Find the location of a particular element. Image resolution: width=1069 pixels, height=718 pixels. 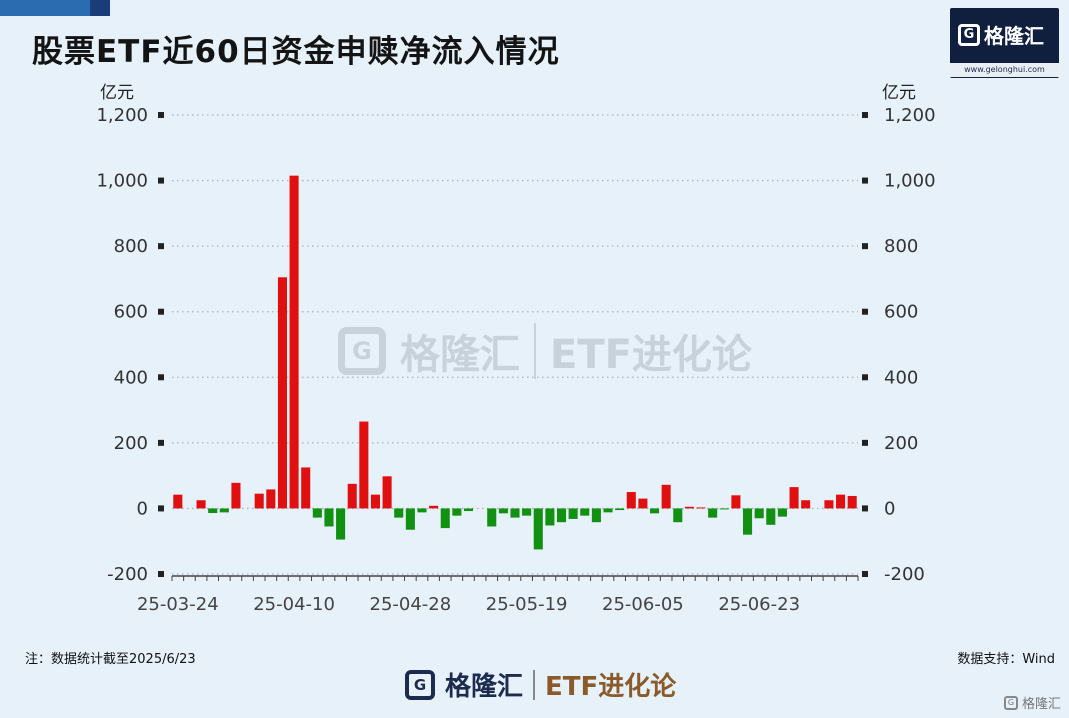

left-axis-unit: 亿元 is located at coordinates (117, 93).